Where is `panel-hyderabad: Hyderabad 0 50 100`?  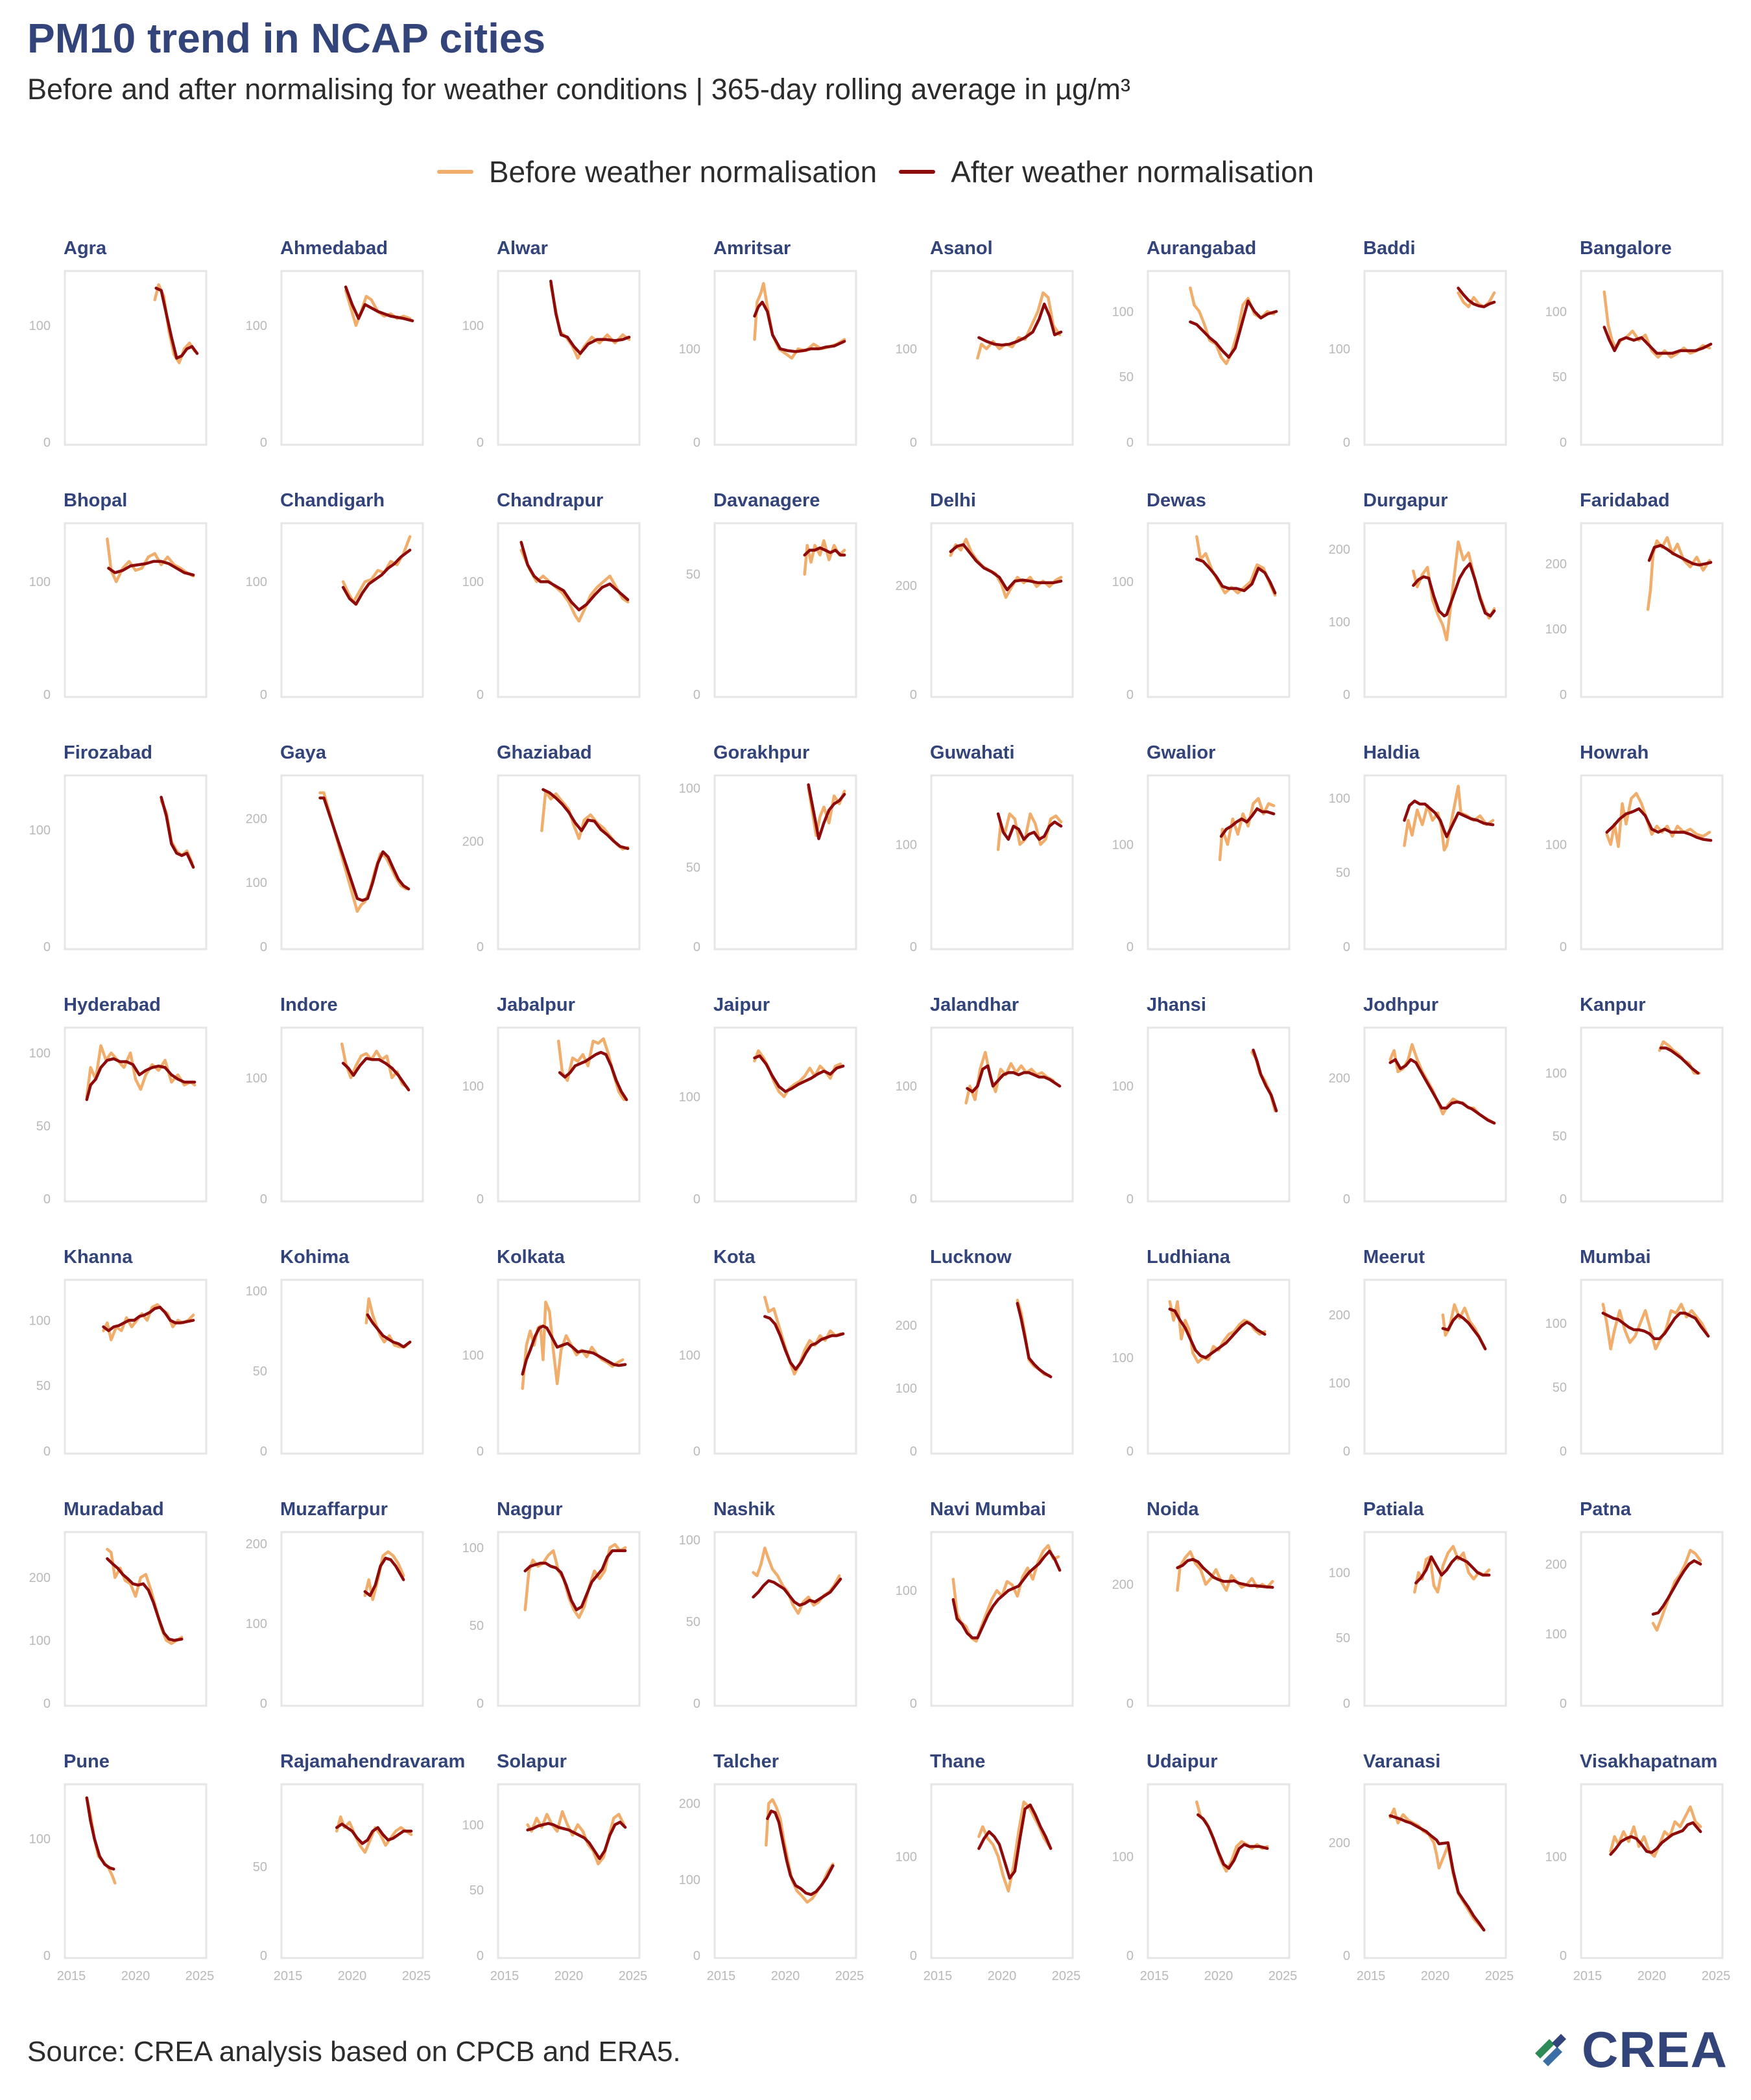
panel-hyderabad: Hyderabad 0 50 100 is located at coordinates (118, 1101).